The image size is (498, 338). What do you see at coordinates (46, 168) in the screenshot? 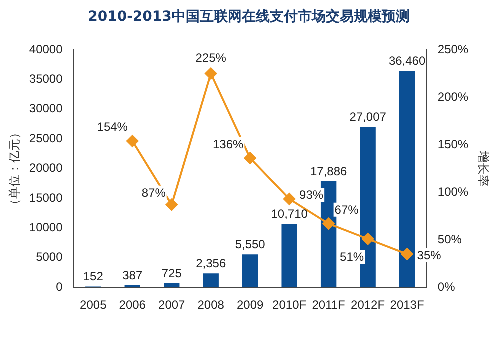
I see `y-tick-label: 20000` at bounding box center [46, 168].